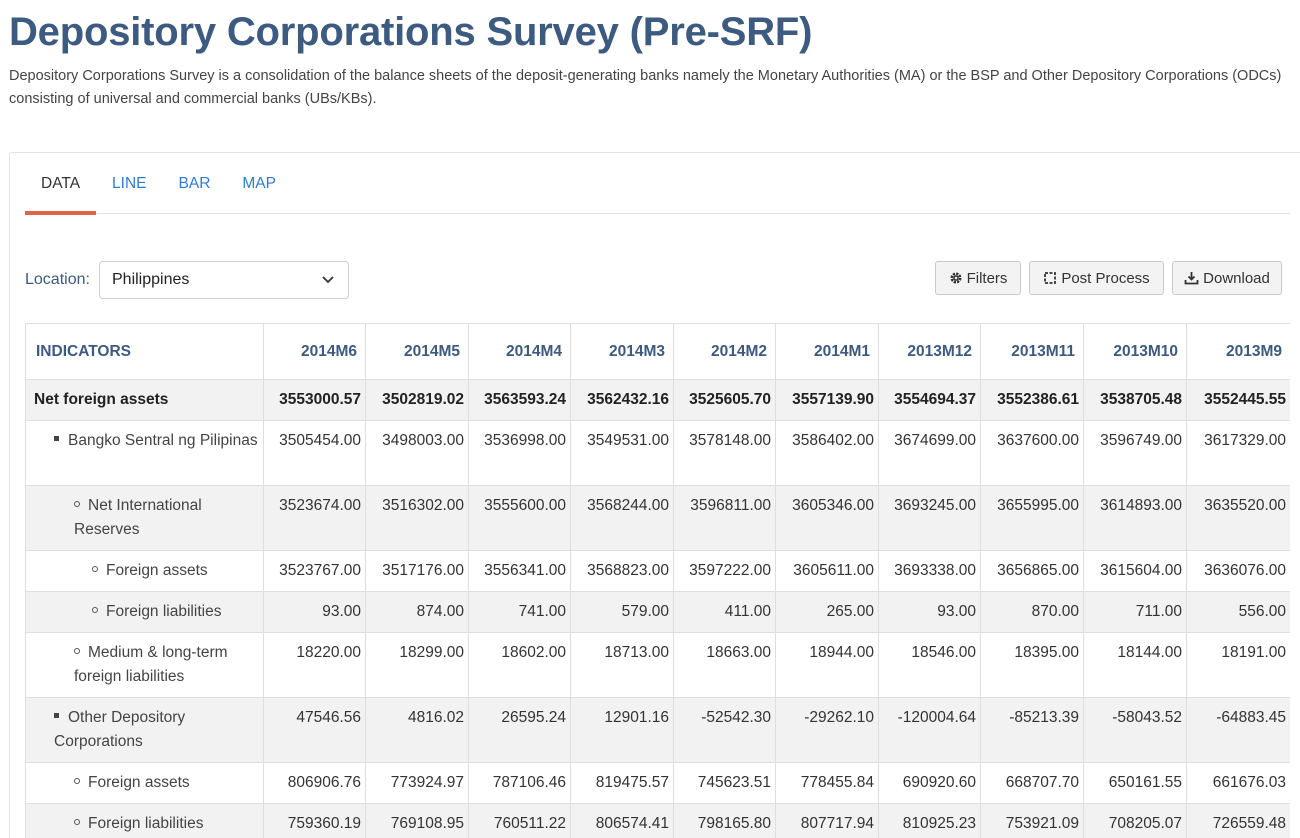 This screenshot has width=1300, height=838. I want to click on value-cell: 411.00, so click(724, 612).